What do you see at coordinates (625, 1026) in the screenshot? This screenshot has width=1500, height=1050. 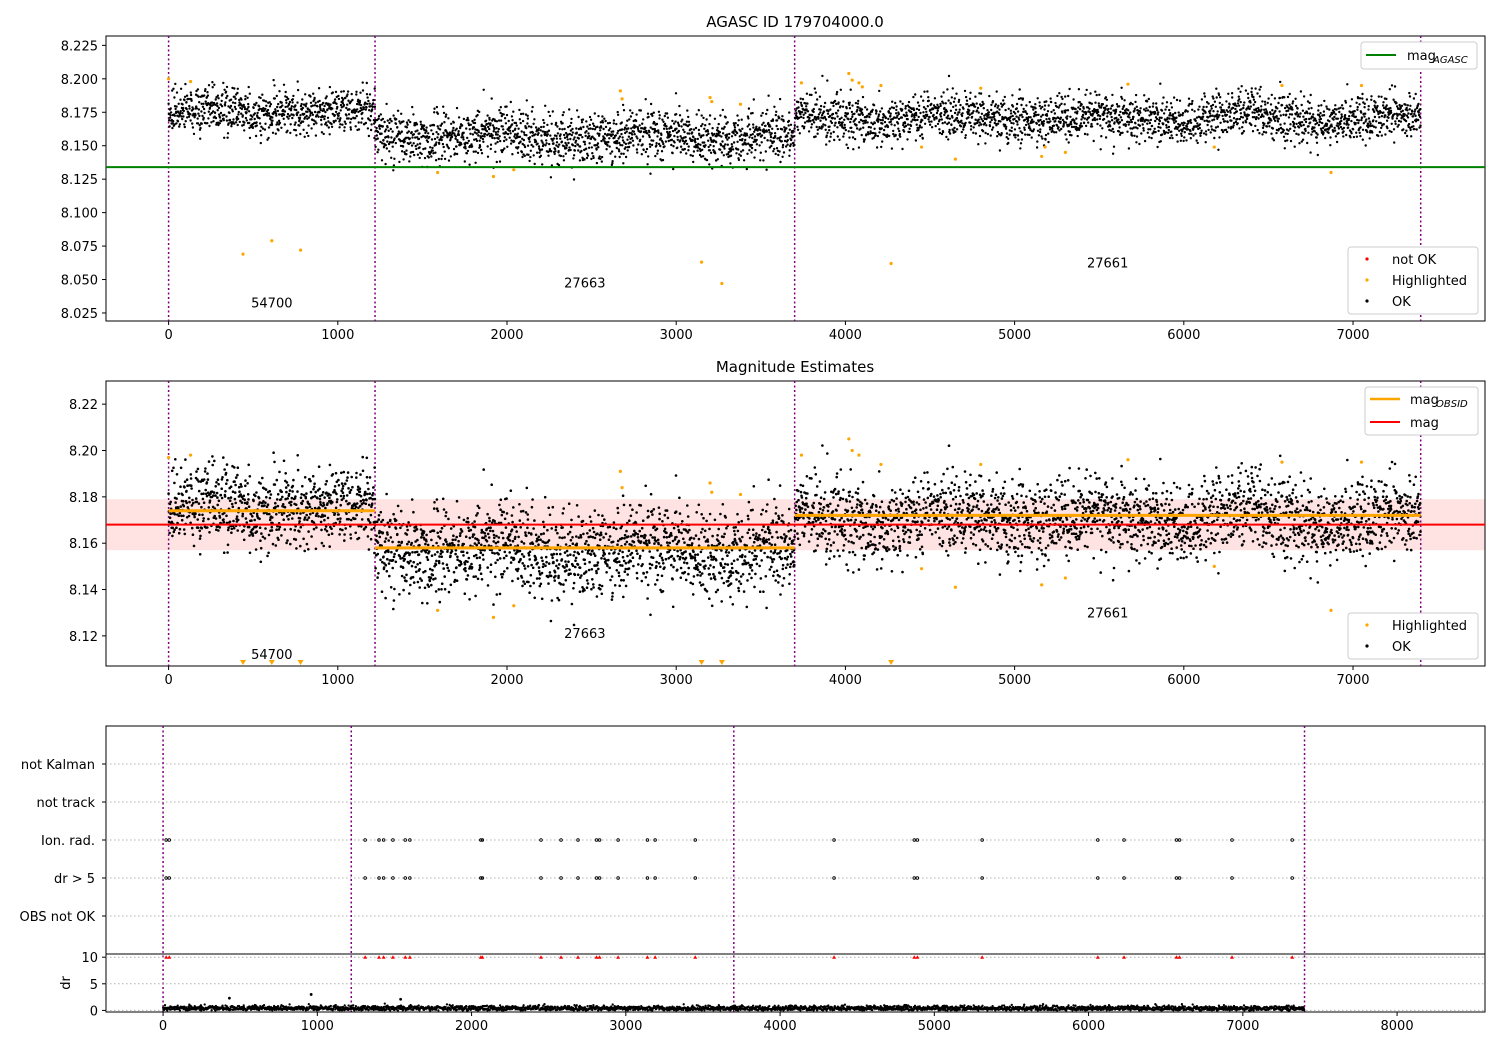 I see `x-tick-label: 3000` at bounding box center [625, 1026].